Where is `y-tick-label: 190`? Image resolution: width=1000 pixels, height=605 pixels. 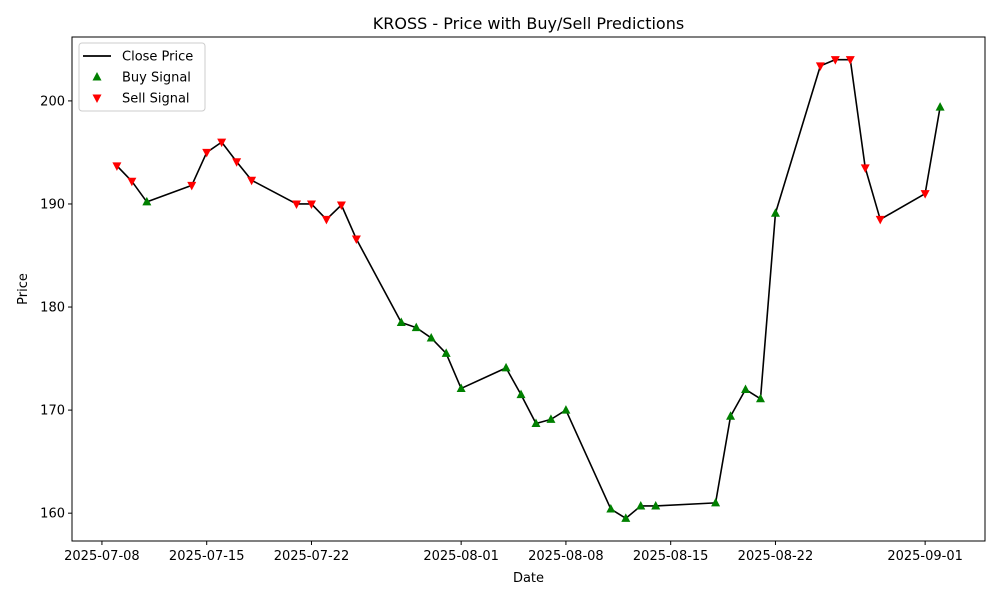 y-tick-label: 190 is located at coordinates (52, 204).